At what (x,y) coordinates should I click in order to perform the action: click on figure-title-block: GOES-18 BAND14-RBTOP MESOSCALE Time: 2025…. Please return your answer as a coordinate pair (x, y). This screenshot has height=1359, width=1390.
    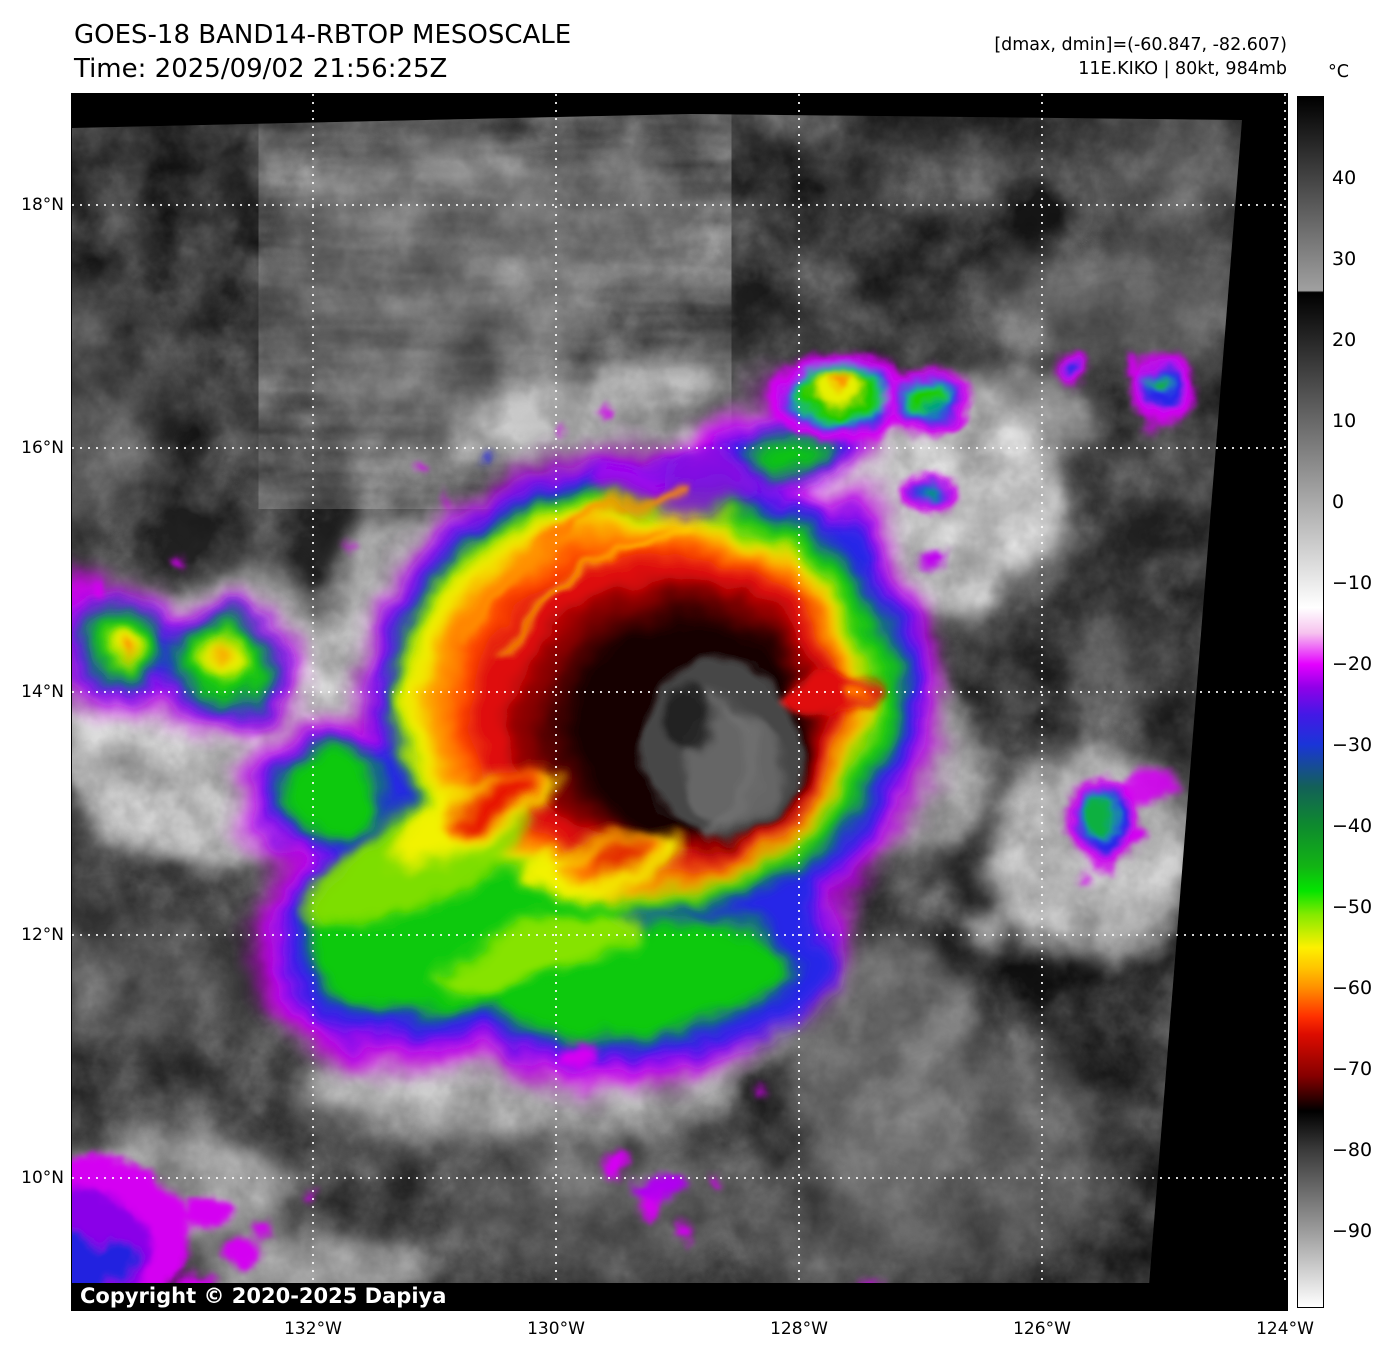
    Looking at the image, I should click on (322, 52).